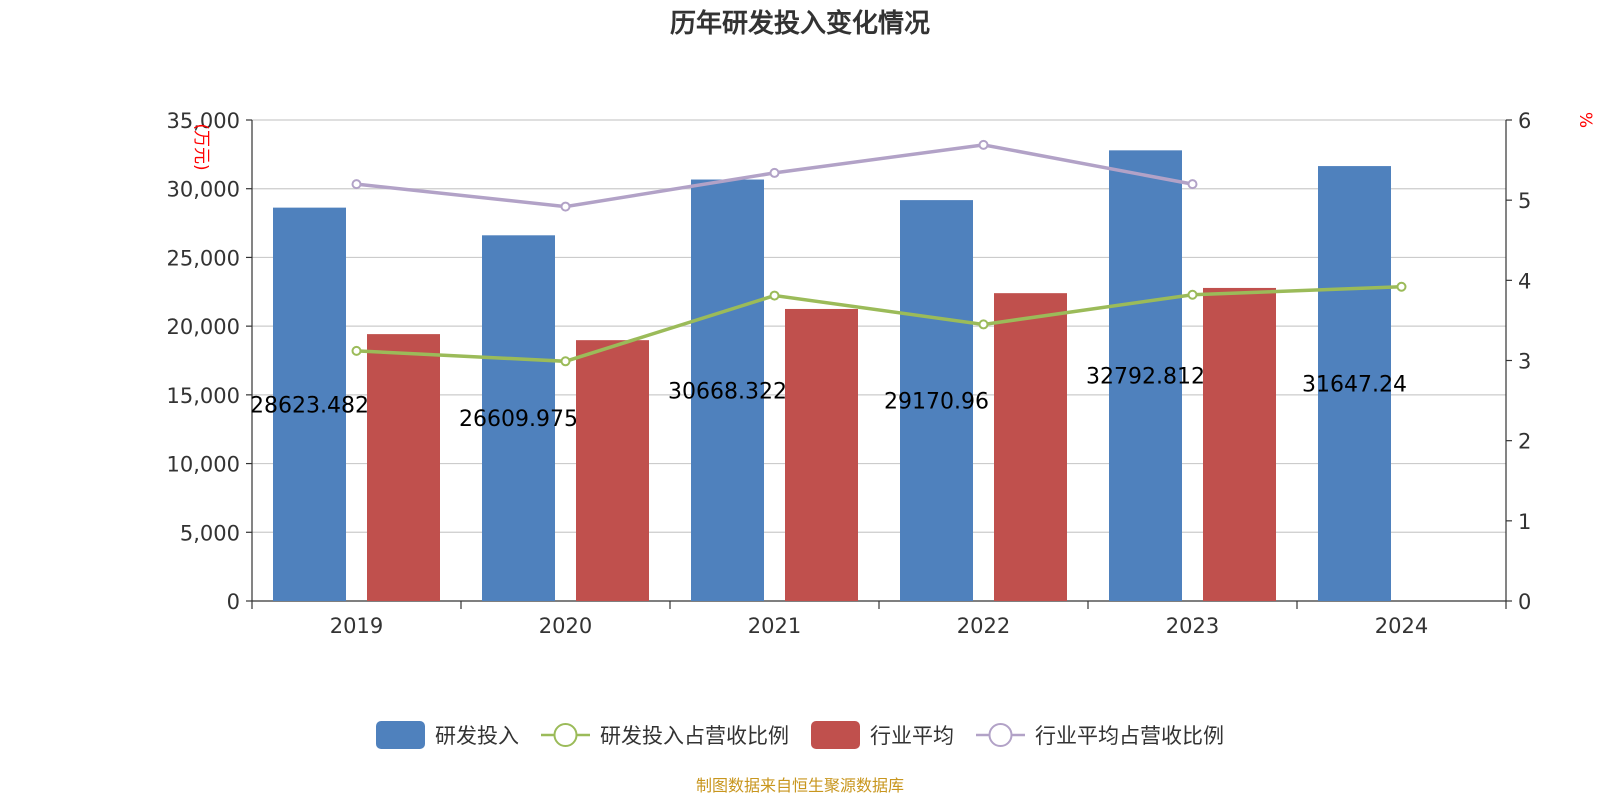 Image resolution: width=1600 pixels, height=800 pixels. I want to click on legend-item: 行业平均, so click(882, 735).